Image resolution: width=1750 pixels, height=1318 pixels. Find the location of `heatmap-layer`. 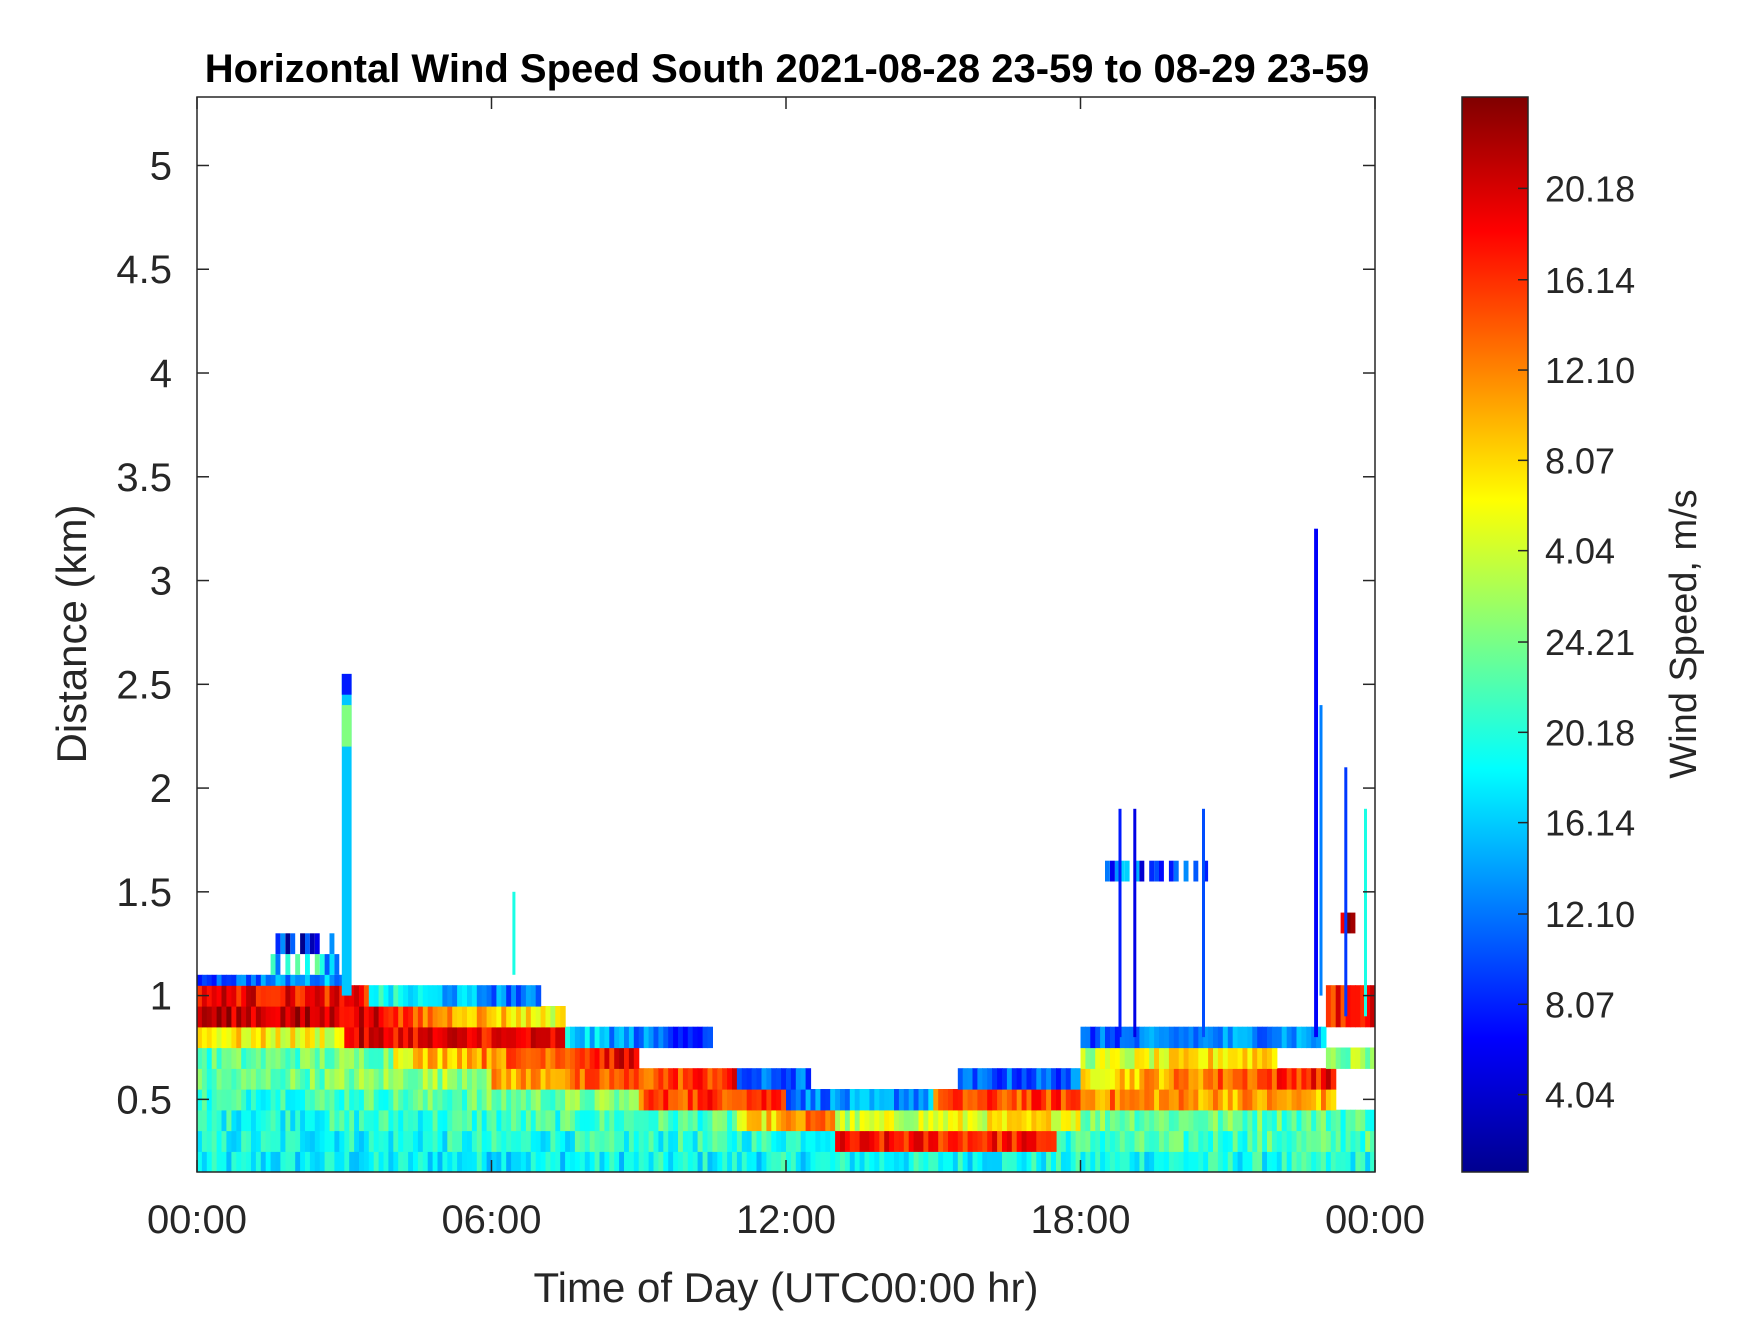

heatmap-layer is located at coordinates (516, 1058).